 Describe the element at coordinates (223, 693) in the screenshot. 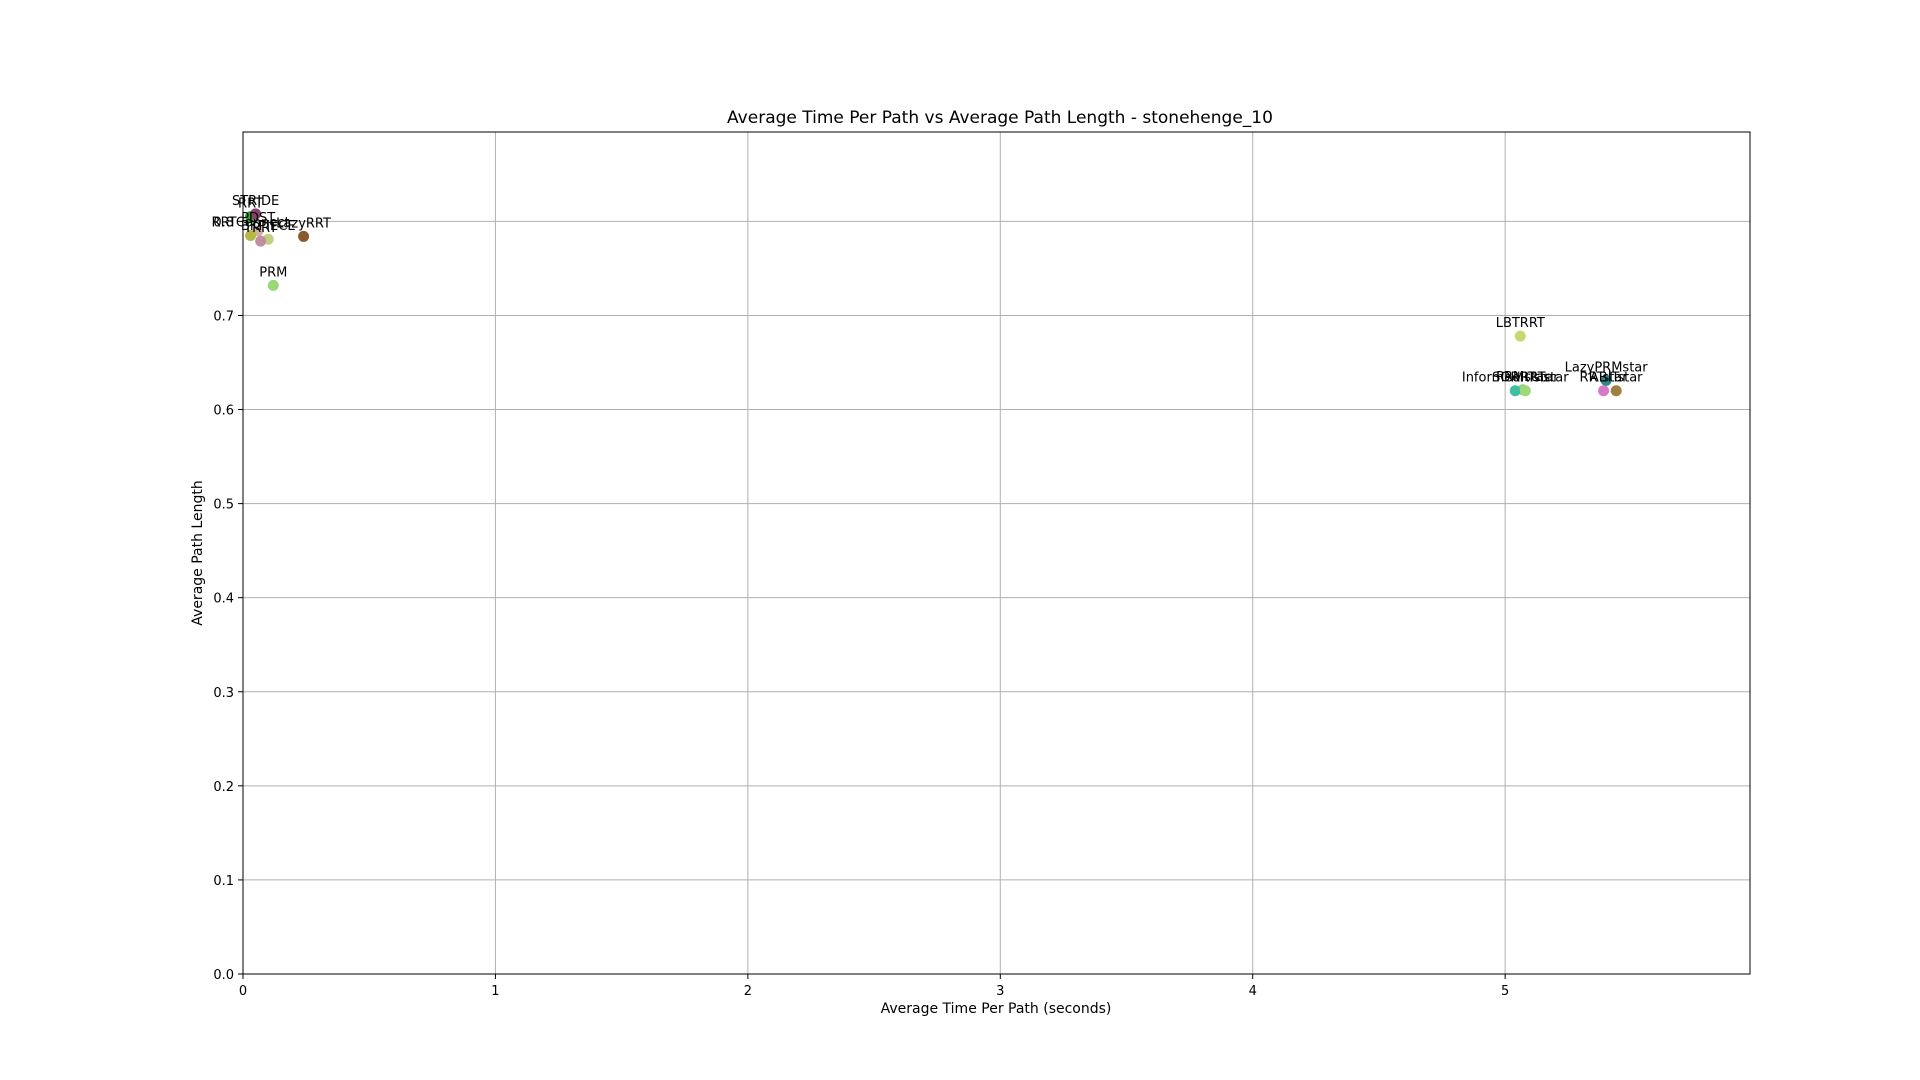

I see `y-tick-label: 0.3` at that location.